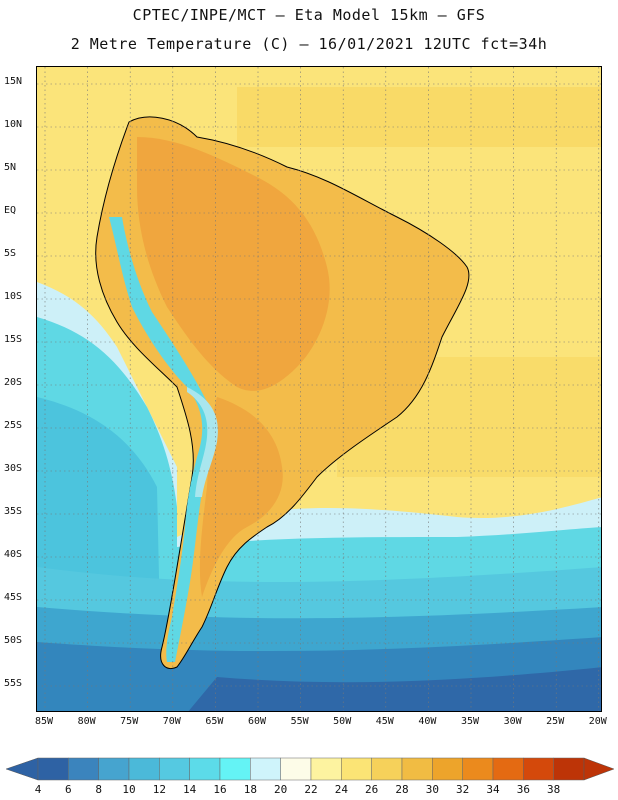 The width and height of the screenshot is (618, 800). I want to click on lat-label: 25S, so click(13, 425).